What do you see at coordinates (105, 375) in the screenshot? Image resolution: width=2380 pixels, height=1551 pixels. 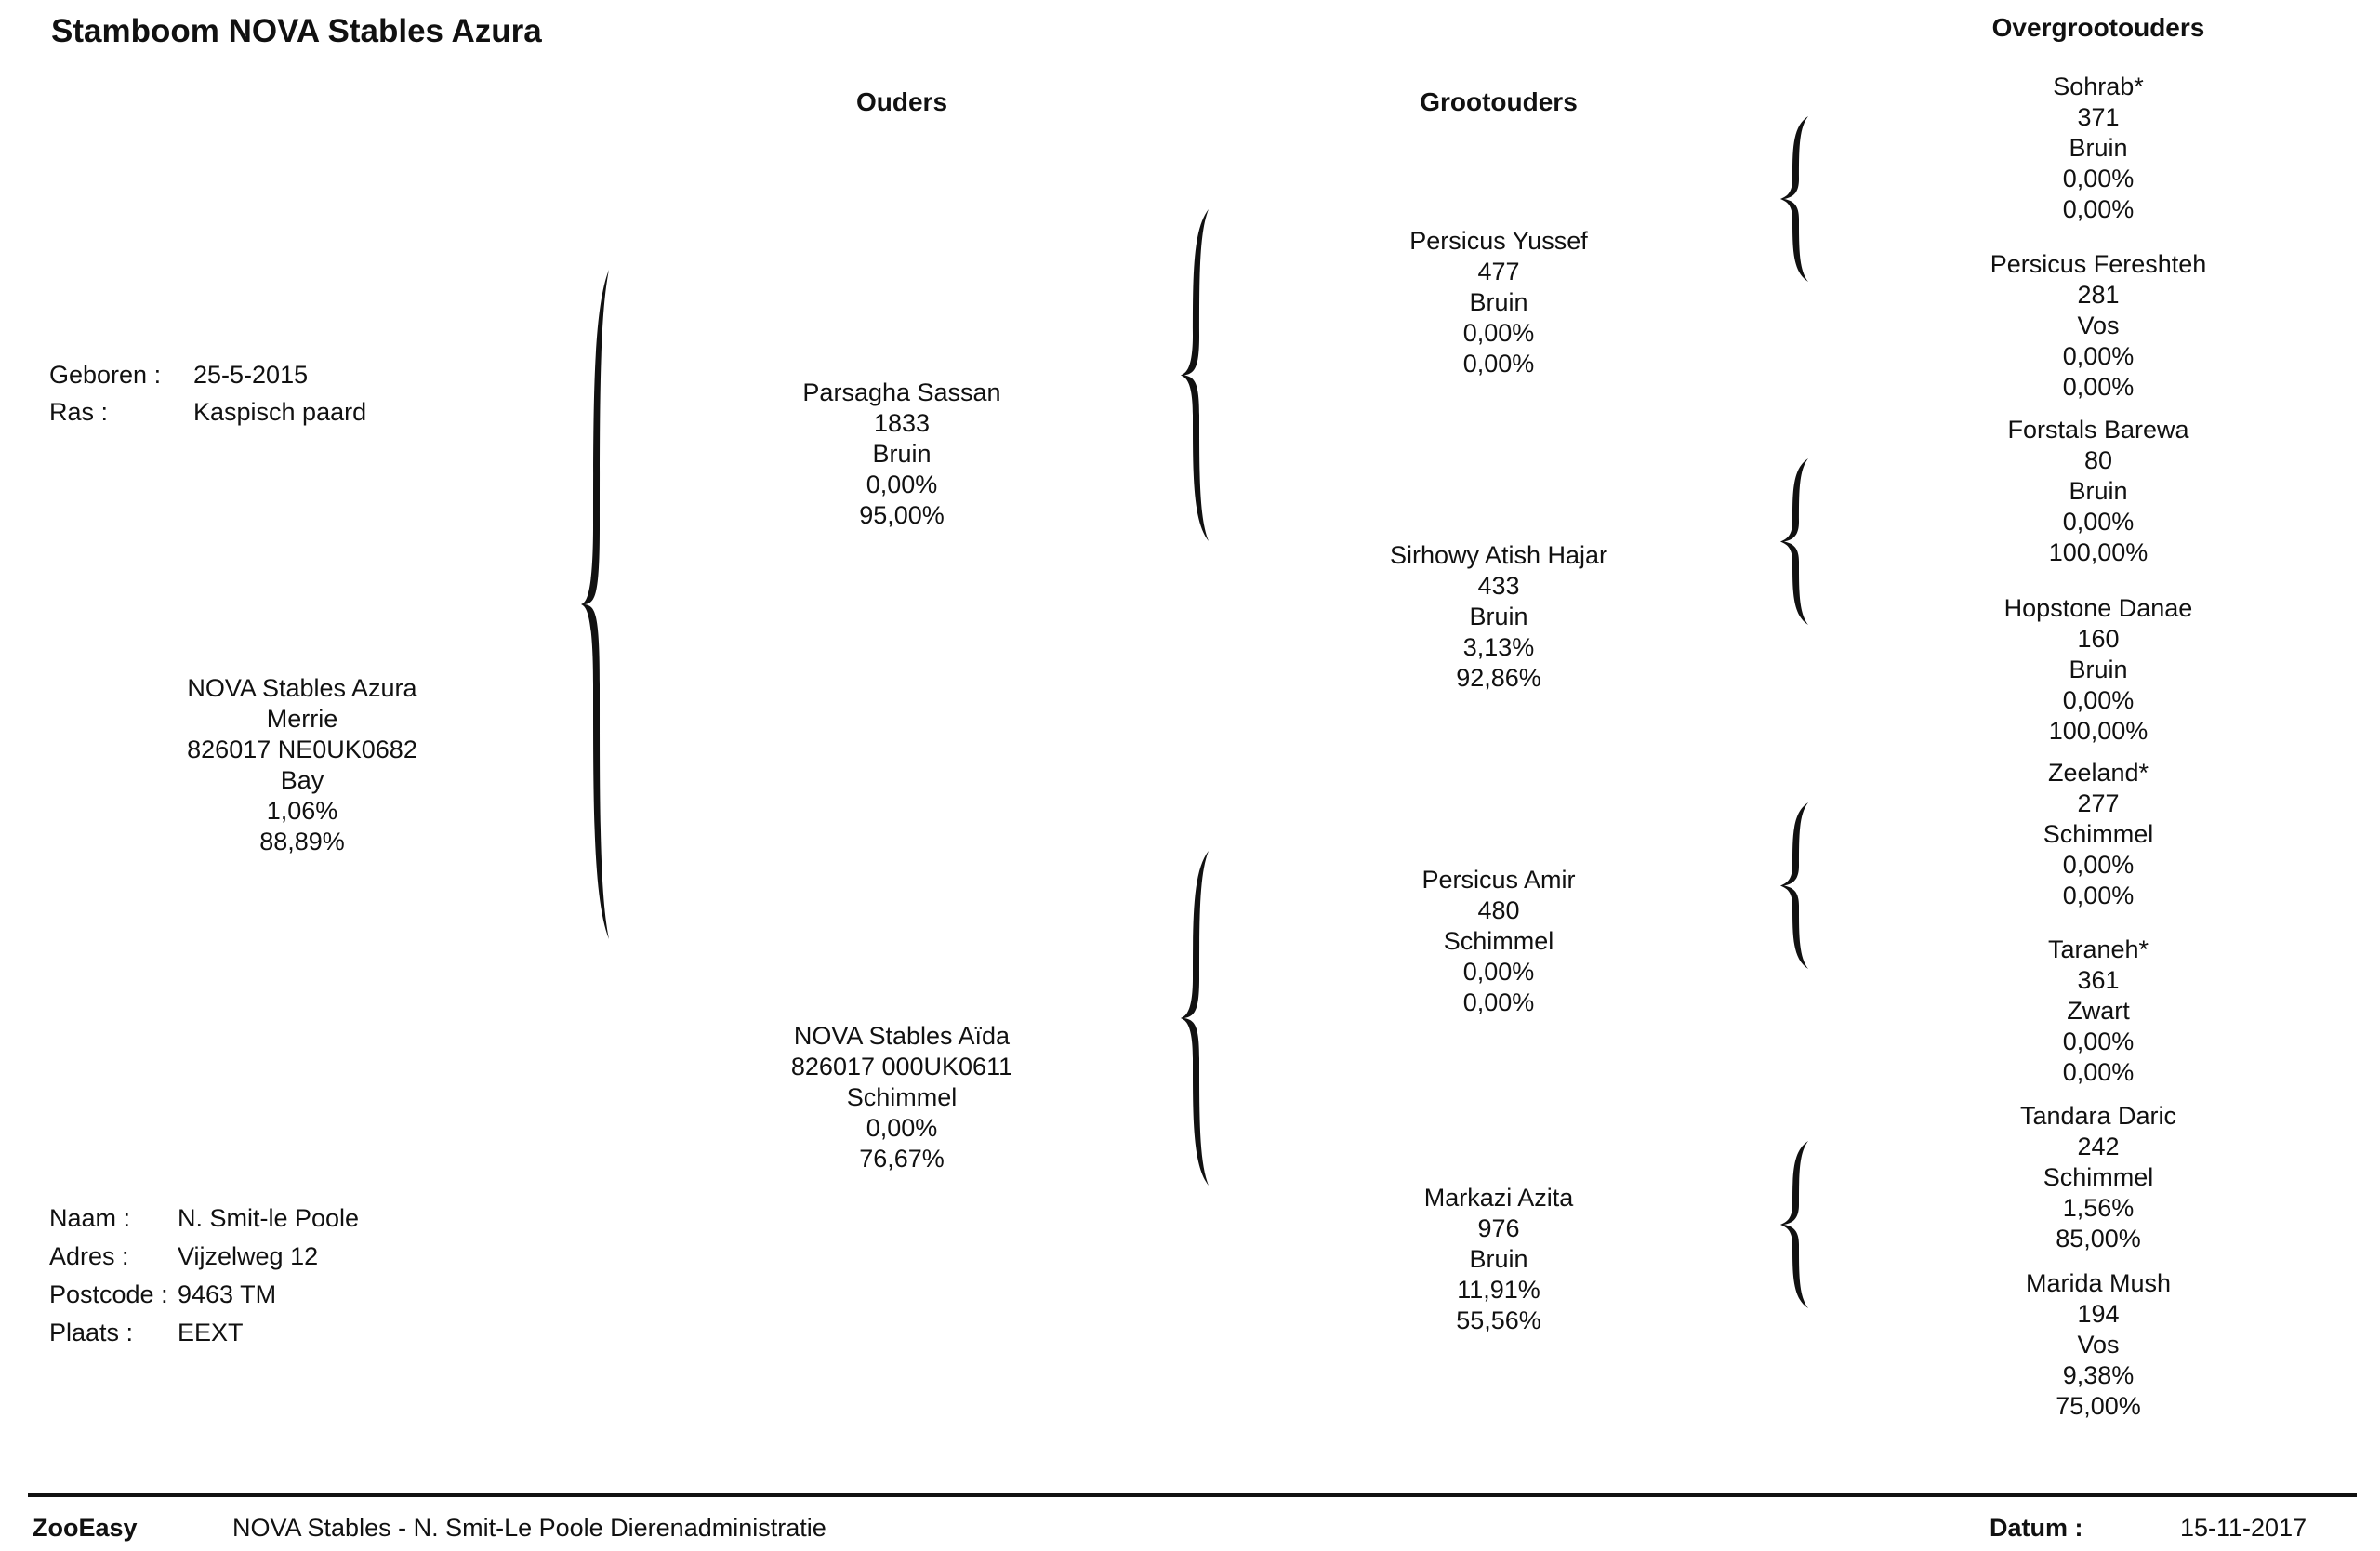 I see `born-label: Geboren :` at bounding box center [105, 375].